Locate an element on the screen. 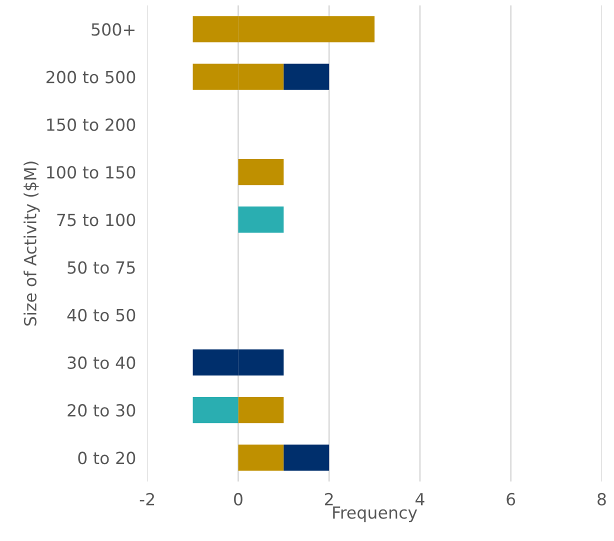 This screenshot has width=614, height=541. x-tick-label: 8 is located at coordinates (602, 499).